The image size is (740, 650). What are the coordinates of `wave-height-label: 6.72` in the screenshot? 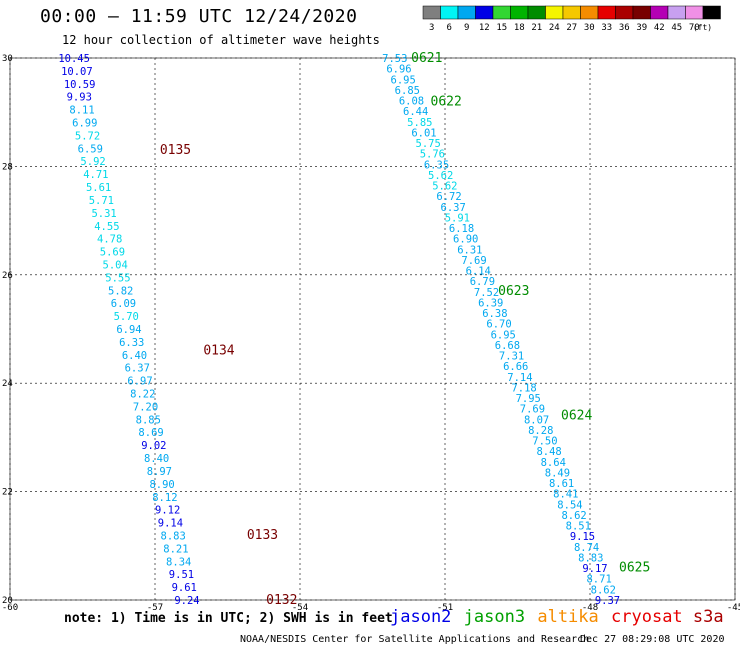 It's located at (448, 197).